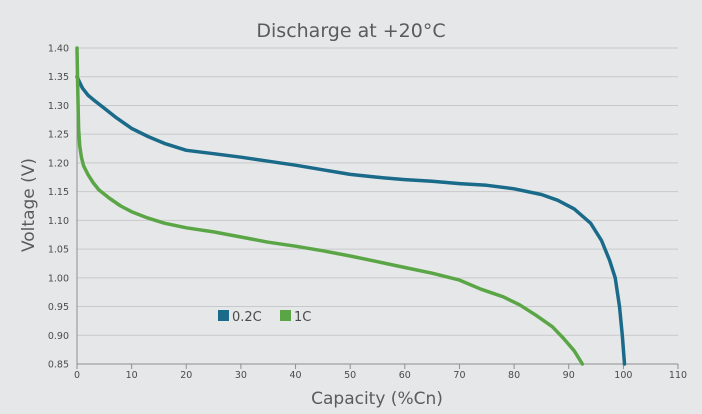 The image size is (702, 414). I want to click on x-tick-label: 60, so click(405, 375).